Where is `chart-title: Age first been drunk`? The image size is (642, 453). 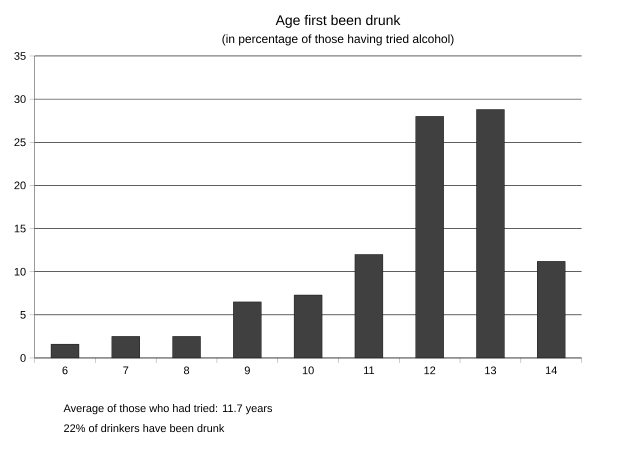 chart-title: Age first been drunk is located at coordinates (338, 21).